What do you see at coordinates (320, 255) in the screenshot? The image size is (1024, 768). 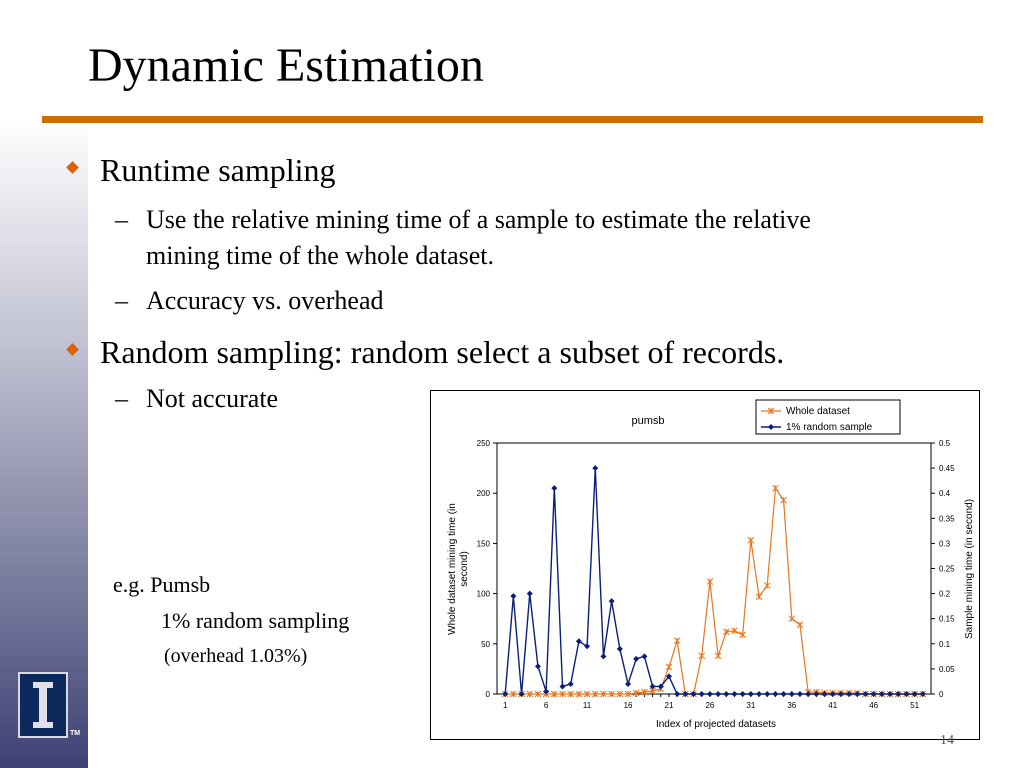 I see `sub-bullet-relative-time-line2: mining time of the whole dataset.` at bounding box center [320, 255].